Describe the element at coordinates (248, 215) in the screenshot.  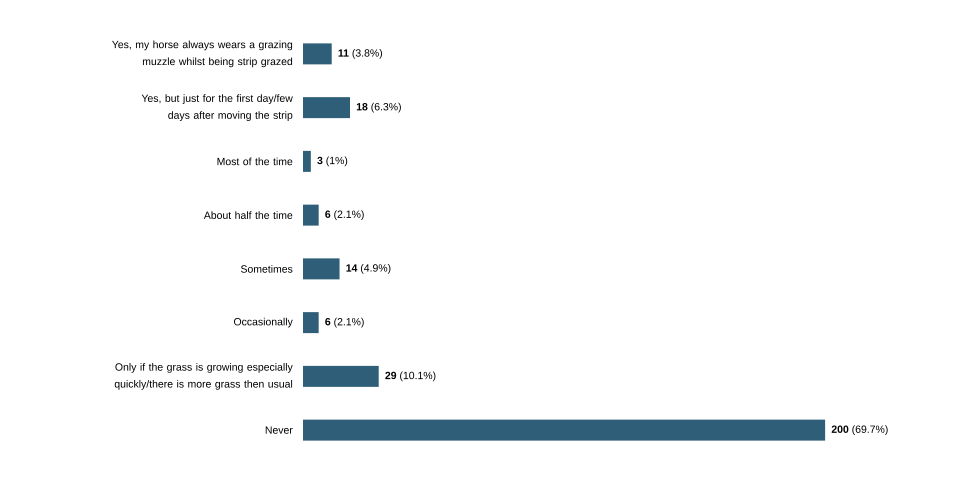
I see `y-tick-label: About half the time` at that location.